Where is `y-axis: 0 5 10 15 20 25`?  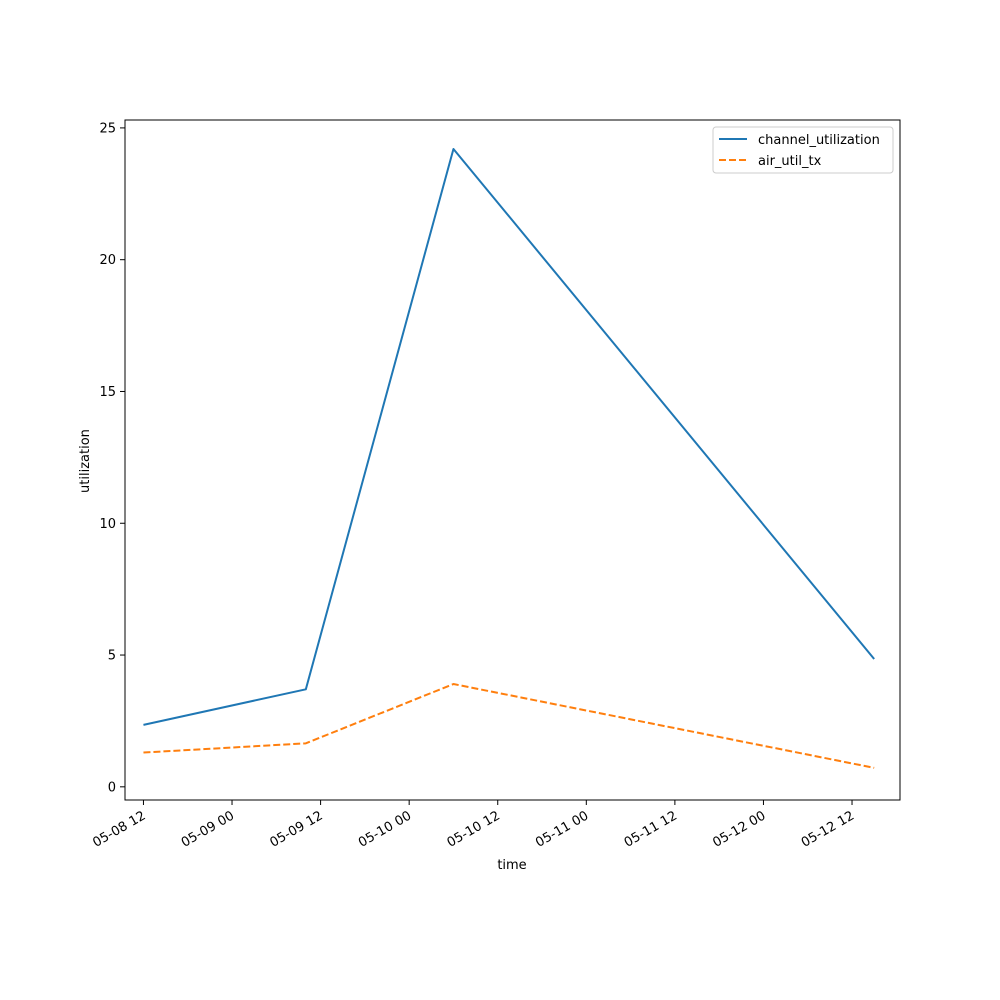 y-axis: 0 5 10 15 20 25 is located at coordinates (112, 458).